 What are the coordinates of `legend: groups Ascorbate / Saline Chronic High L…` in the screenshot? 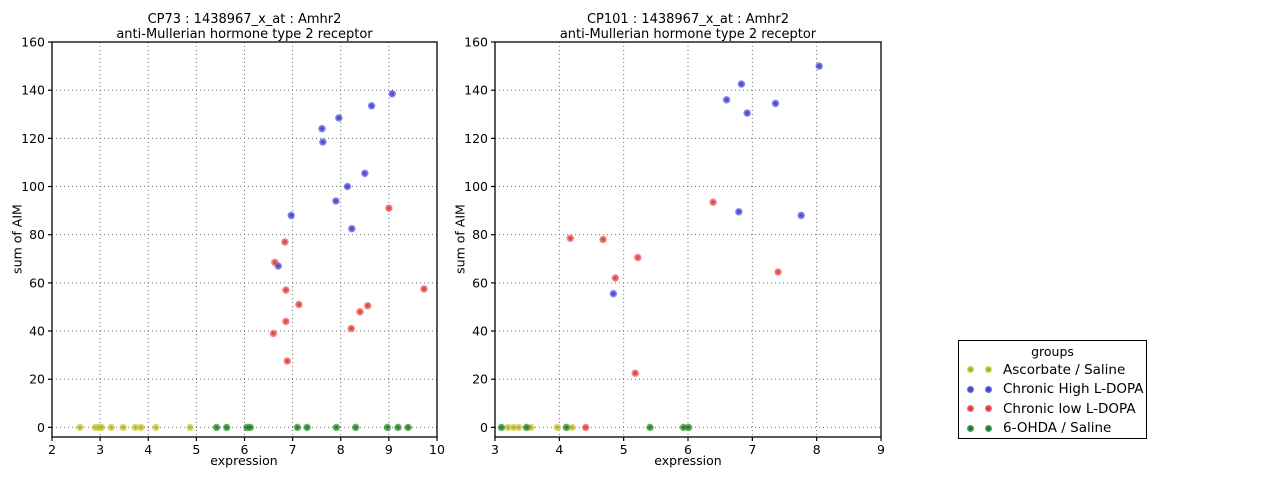 It's located at (1052, 389).